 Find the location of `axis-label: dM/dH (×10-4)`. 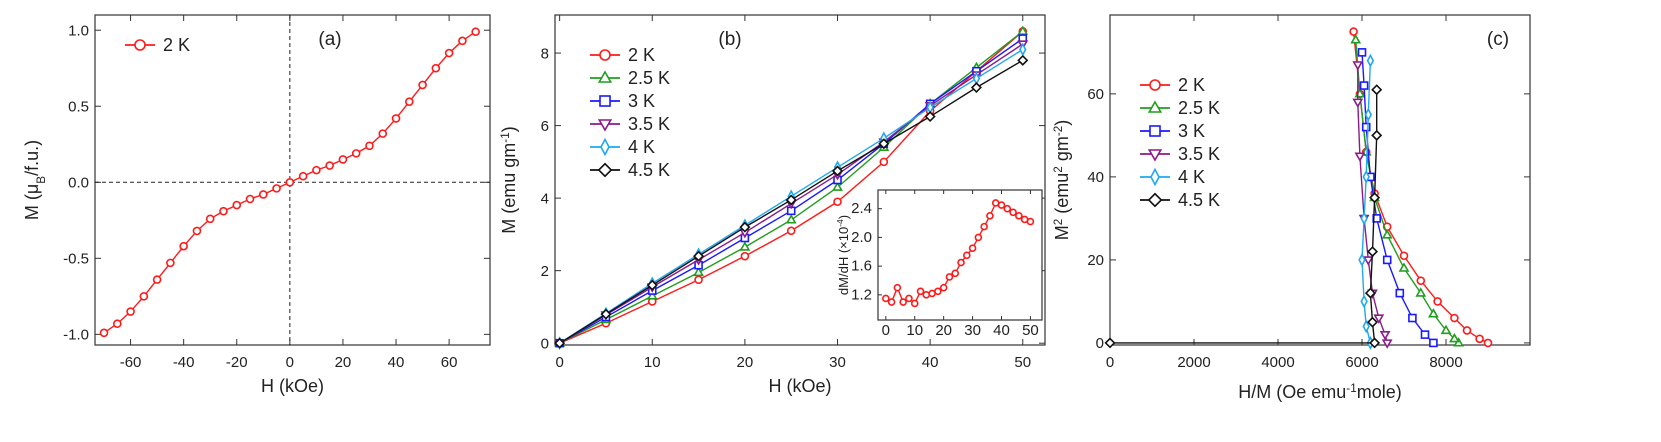

axis-label: dM/dH (×10-4) is located at coordinates (843, 255).